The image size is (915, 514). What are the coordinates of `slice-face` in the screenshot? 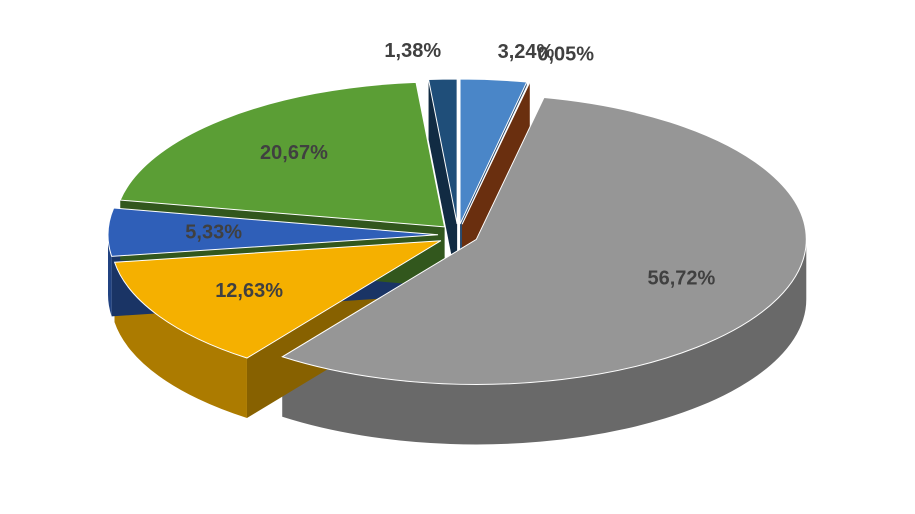 It's located at (443, 182).